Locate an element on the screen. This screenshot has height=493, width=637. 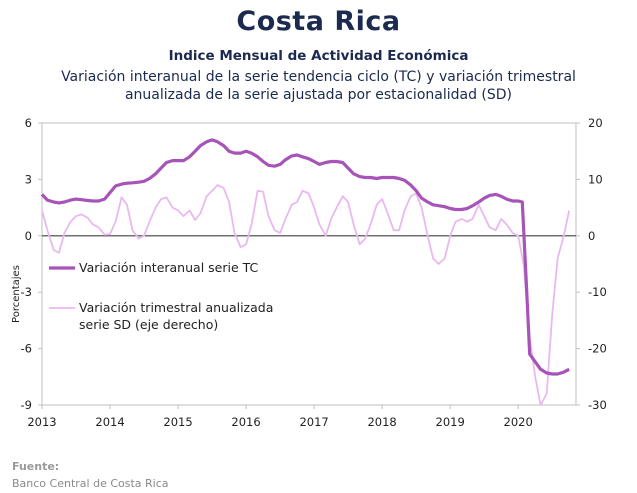
y2-tick-label: 0 is located at coordinates (591, 236).